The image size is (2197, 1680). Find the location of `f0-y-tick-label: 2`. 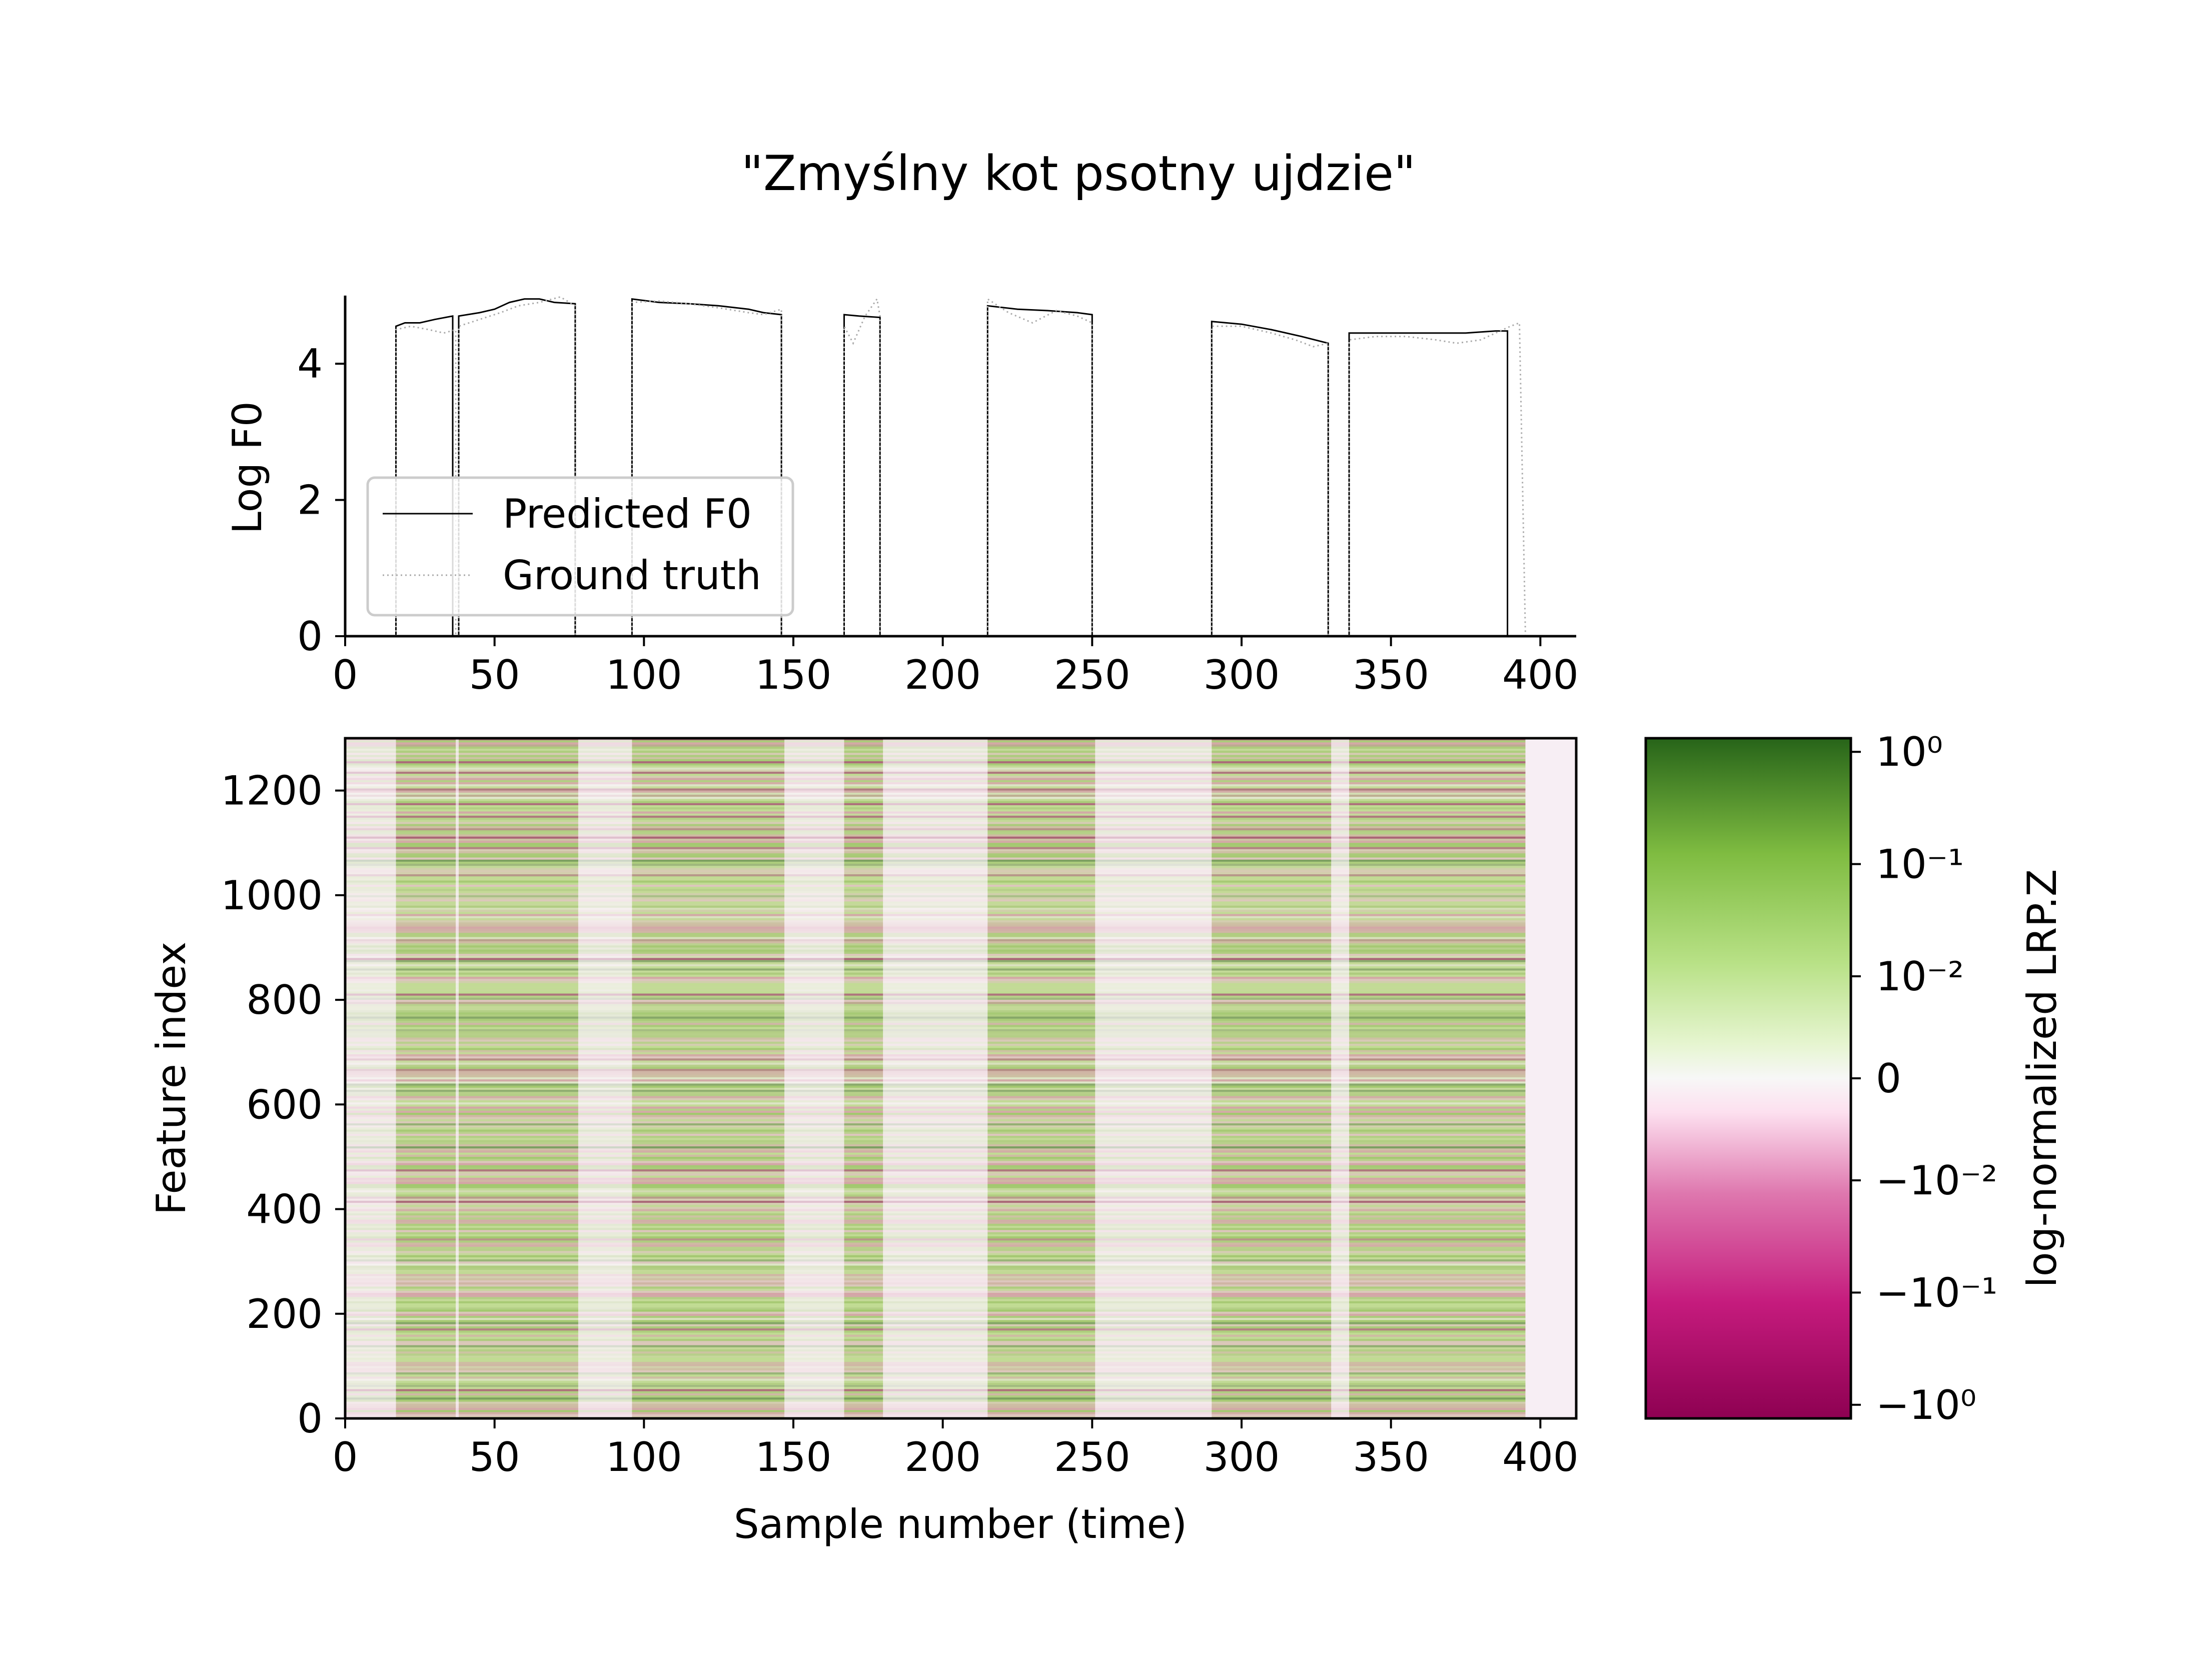

f0-y-tick-label: 2 is located at coordinates (310, 500).